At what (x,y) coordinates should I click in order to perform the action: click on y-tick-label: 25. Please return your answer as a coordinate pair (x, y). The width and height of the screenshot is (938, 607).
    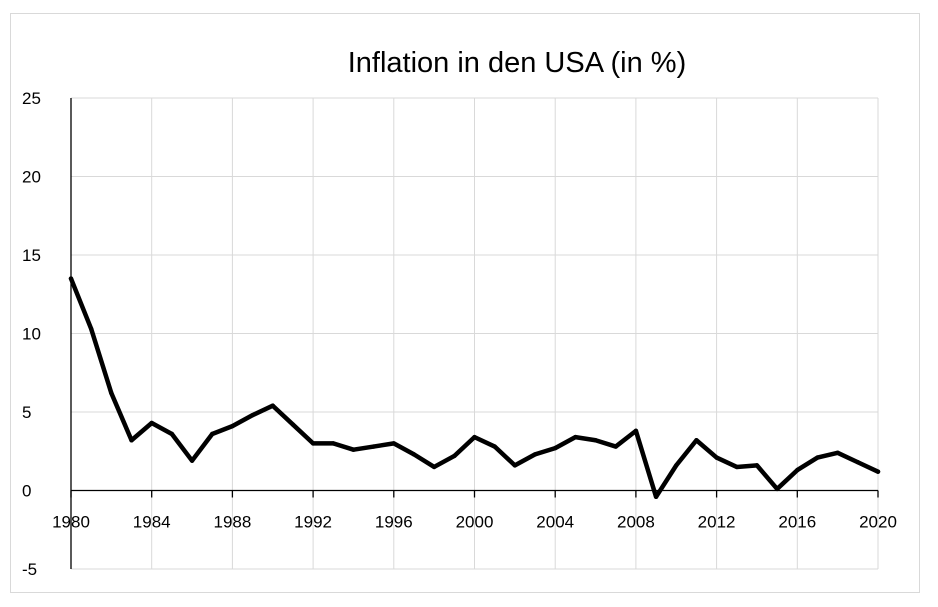
    Looking at the image, I should click on (31, 98).